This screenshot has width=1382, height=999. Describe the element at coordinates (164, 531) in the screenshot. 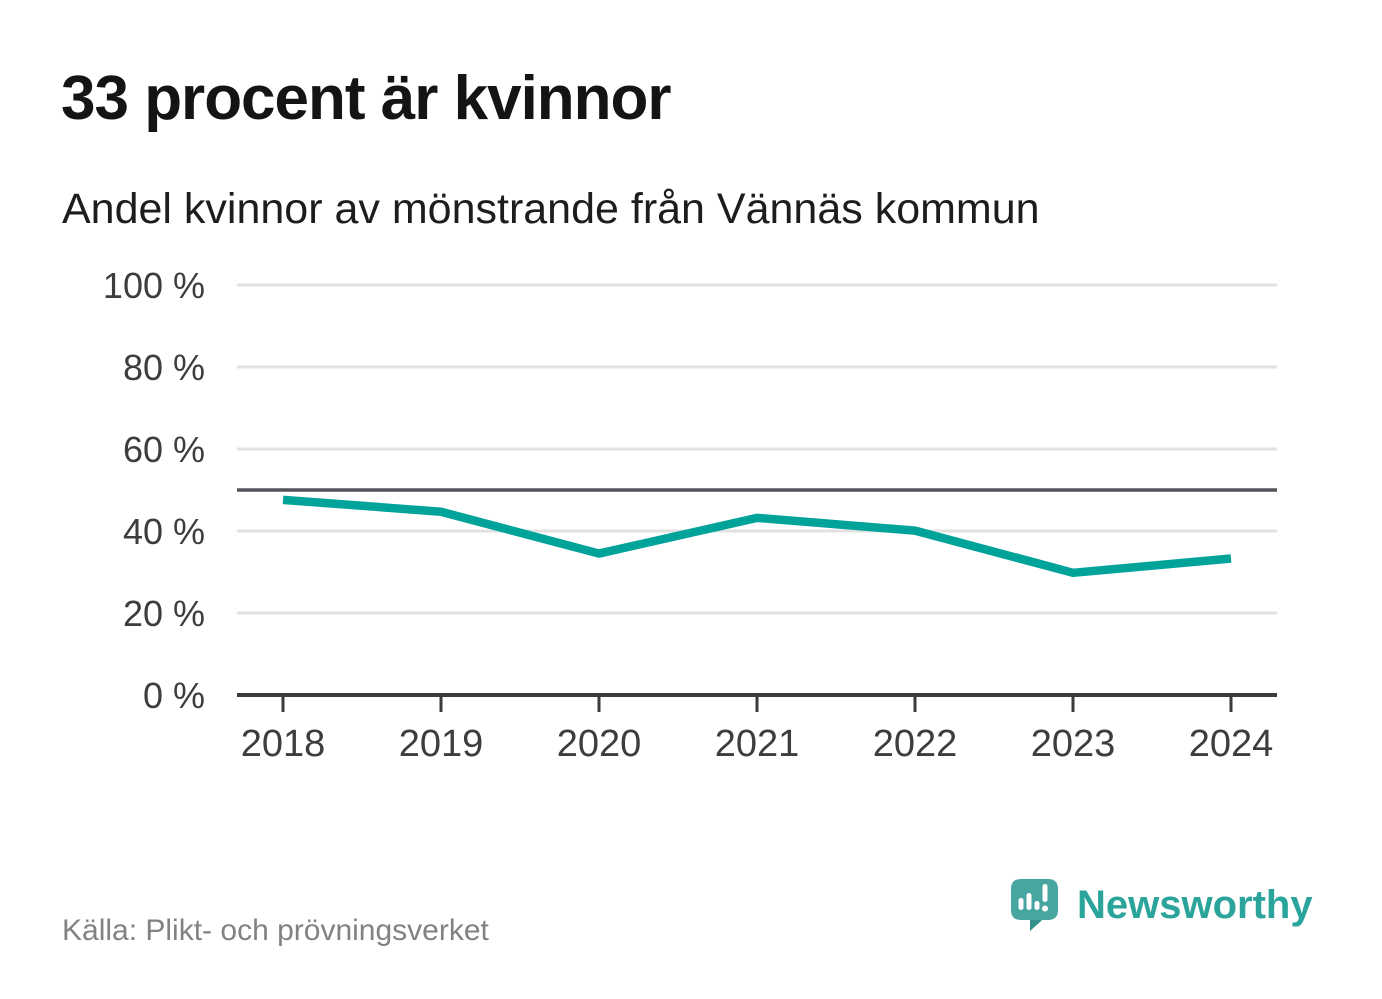

I see `y-axis-tick-label: 40 %` at that location.